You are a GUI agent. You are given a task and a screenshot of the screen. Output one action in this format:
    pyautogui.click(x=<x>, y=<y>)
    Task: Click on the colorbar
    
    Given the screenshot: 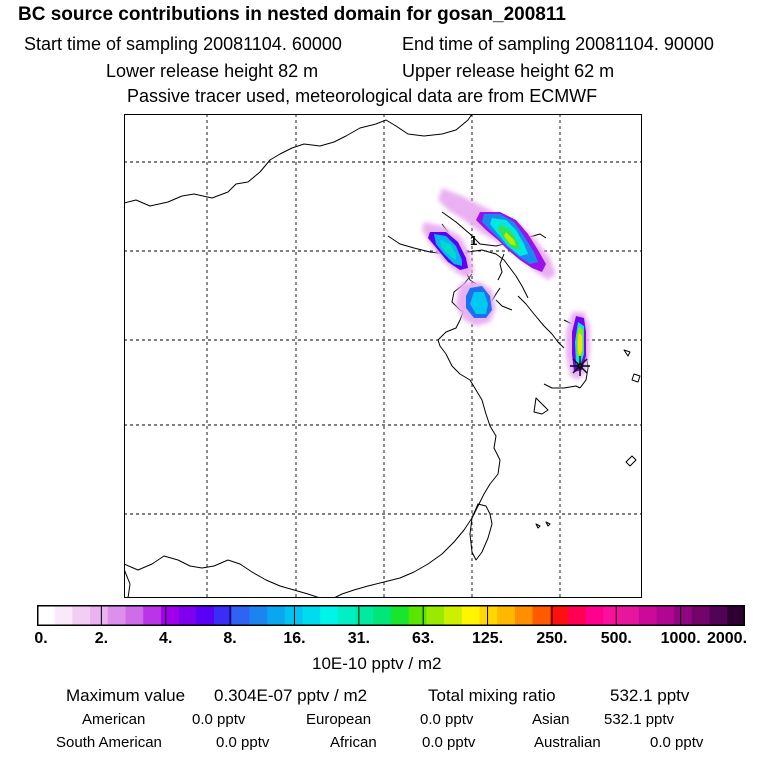 What is the action you would take?
    pyautogui.click(x=391, y=615)
    